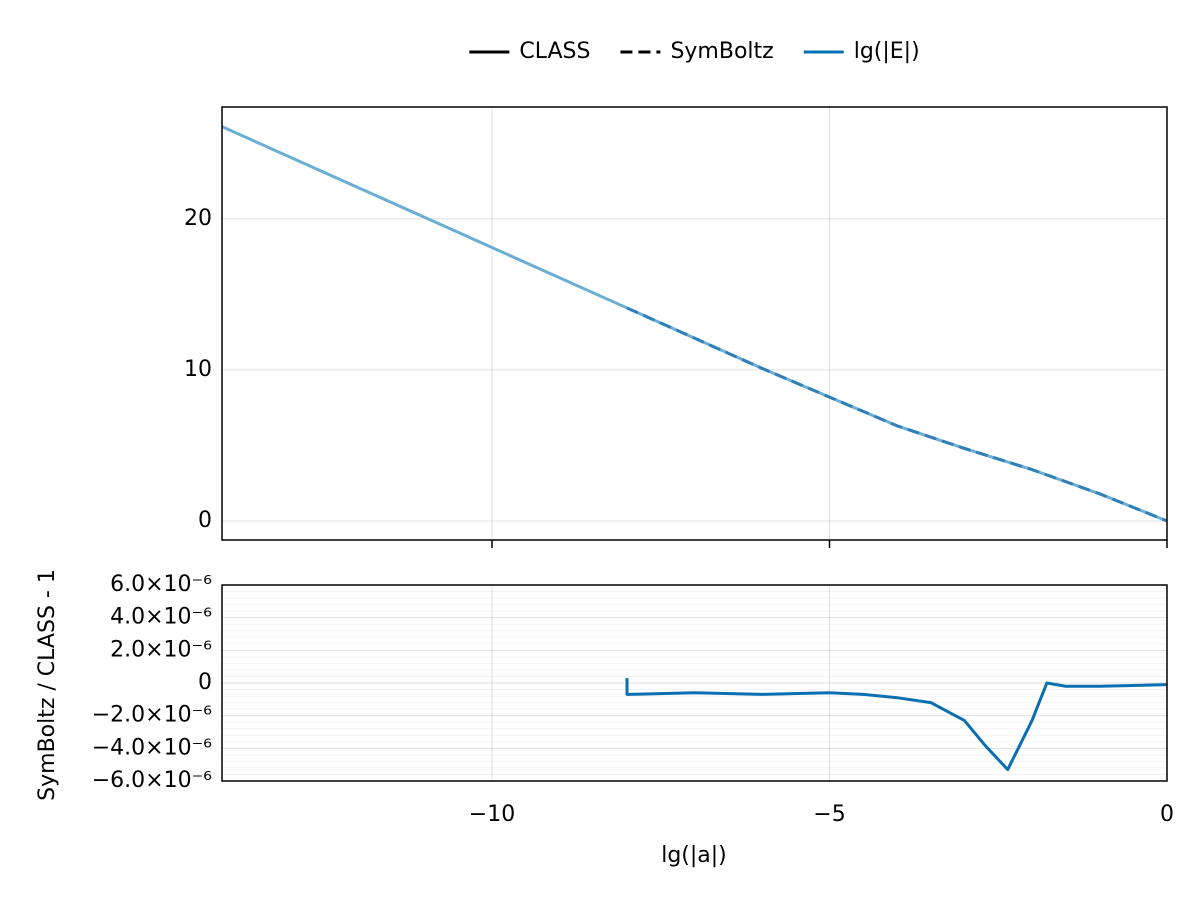 The height and width of the screenshot is (900, 1200). I want to click on legend-label: SymBoltz, so click(721, 51).